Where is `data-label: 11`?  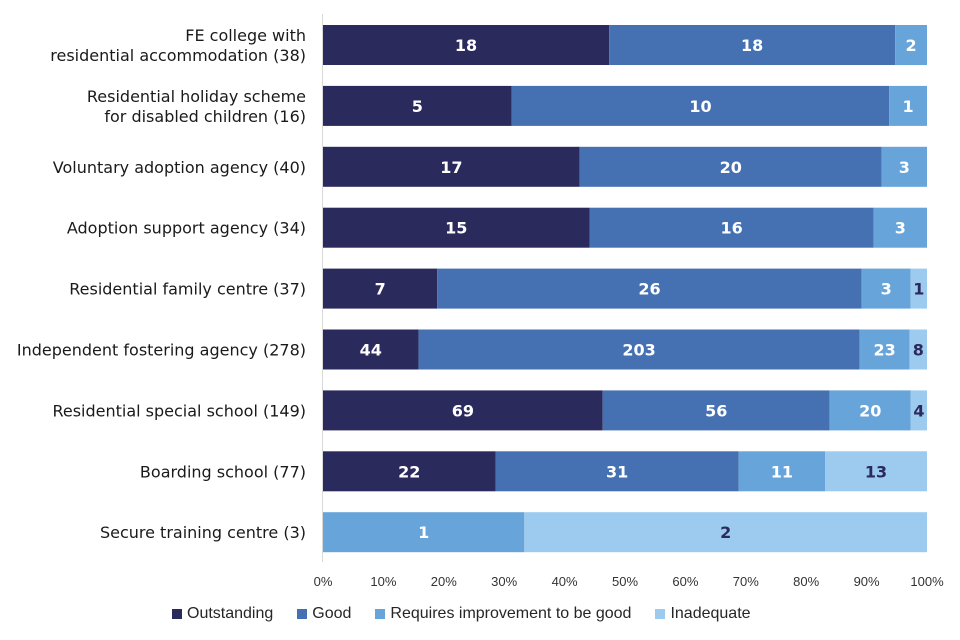 data-label: 11 is located at coordinates (782, 471).